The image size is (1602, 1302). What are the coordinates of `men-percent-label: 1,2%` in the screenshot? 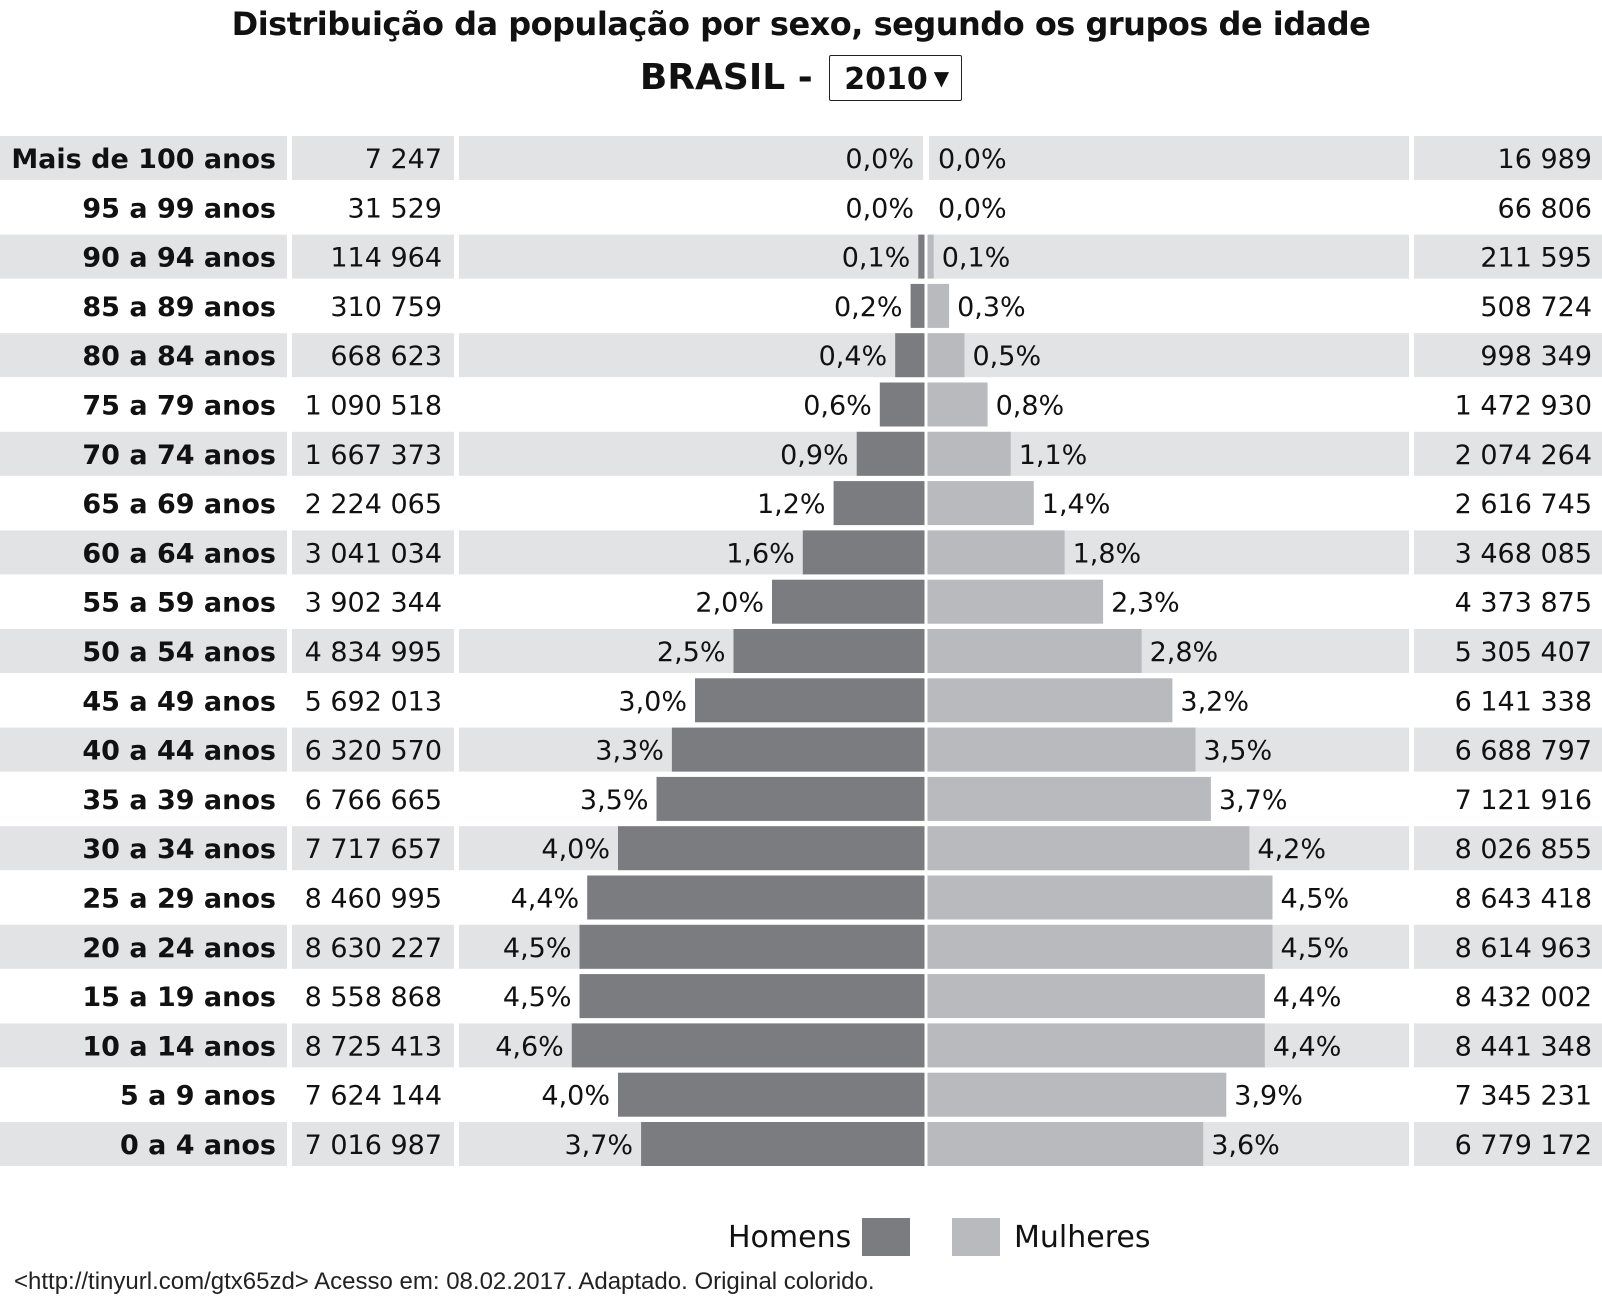 It's located at (791, 504).